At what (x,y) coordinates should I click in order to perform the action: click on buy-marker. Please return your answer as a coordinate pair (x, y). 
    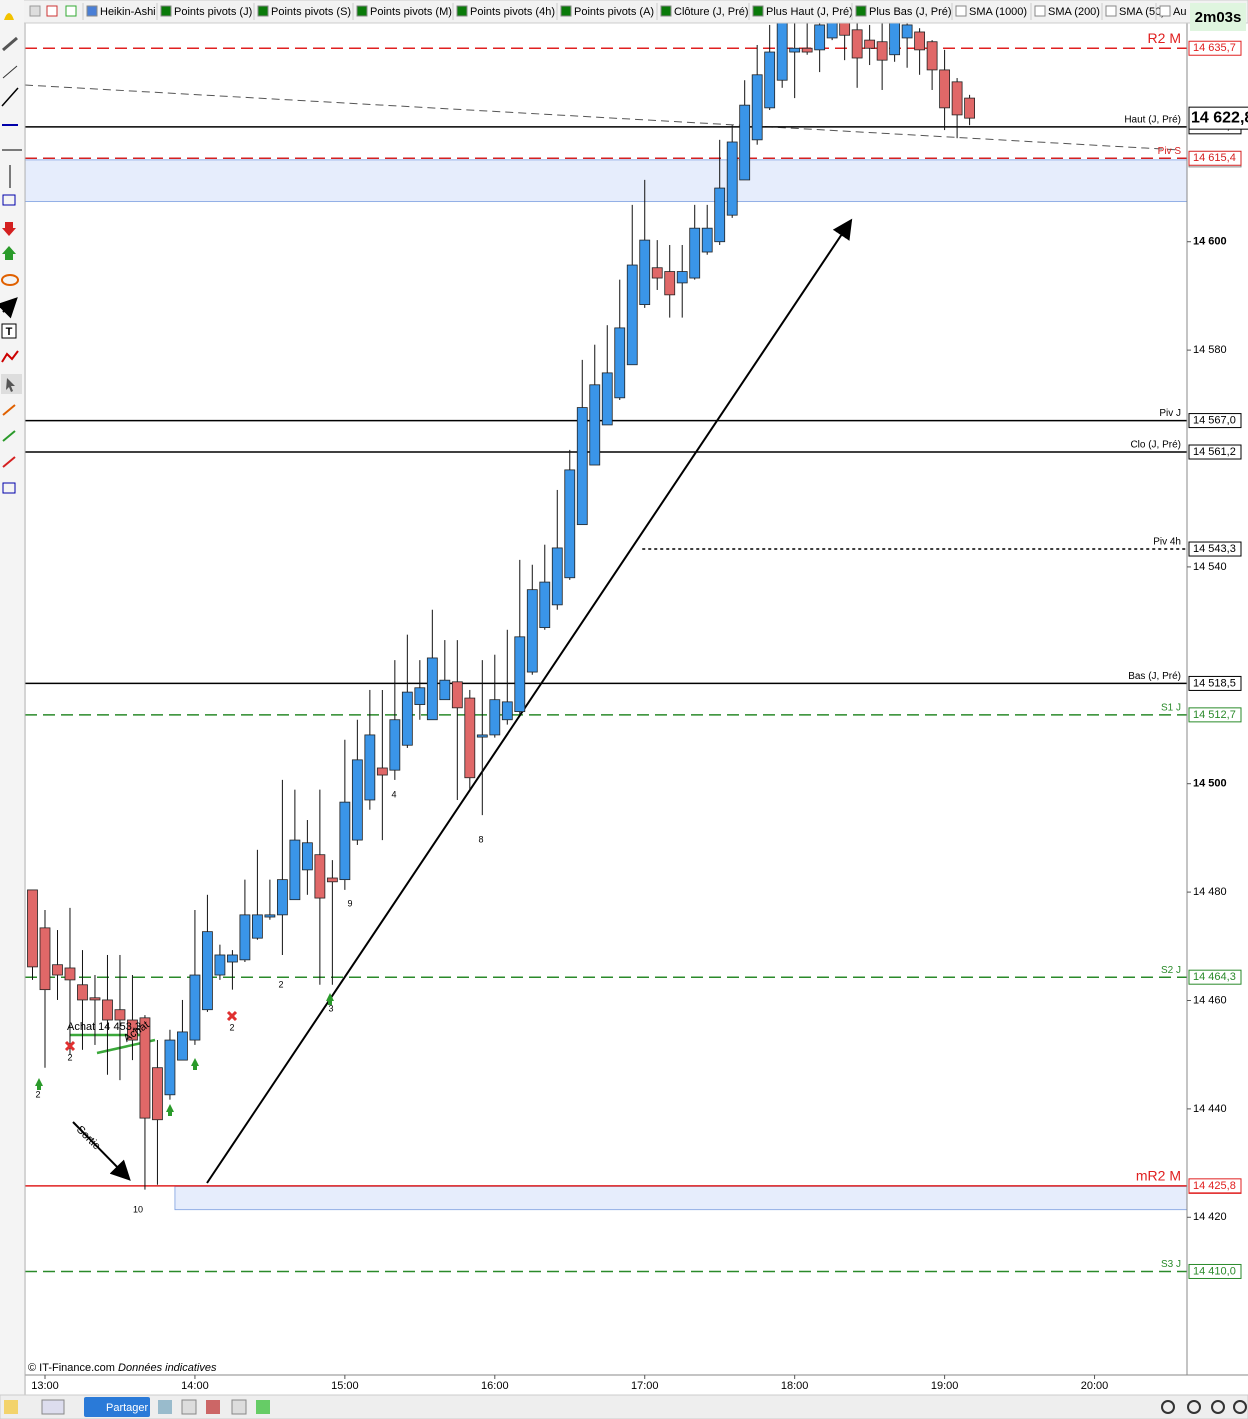
    Looking at the image, I should click on (330, 999).